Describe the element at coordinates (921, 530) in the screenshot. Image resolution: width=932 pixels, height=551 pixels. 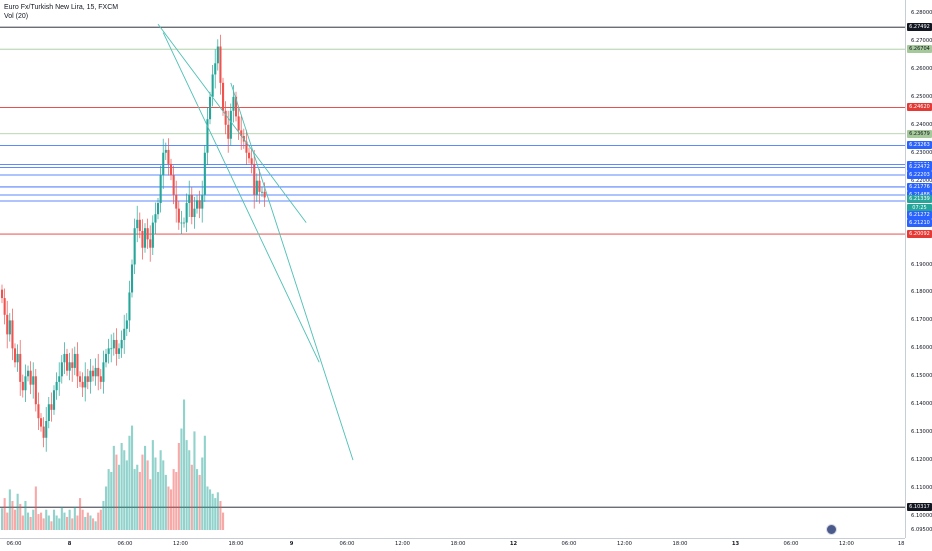
I see `price-tick-label: 6.09500` at that location.